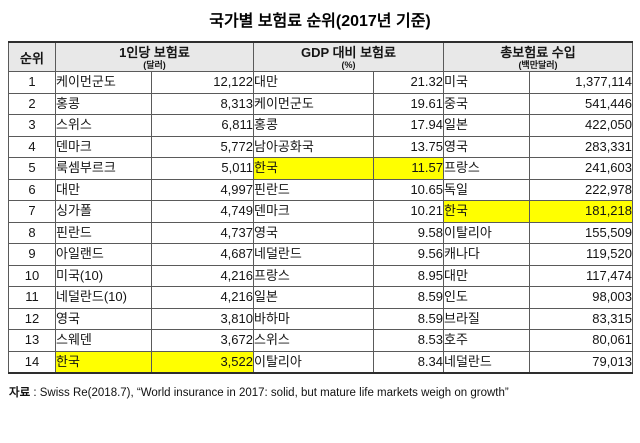 This screenshot has height=443, width=640. Describe the element at coordinates (408, 254) in the screenshot. I see `value-cell: 9.56` at that location.